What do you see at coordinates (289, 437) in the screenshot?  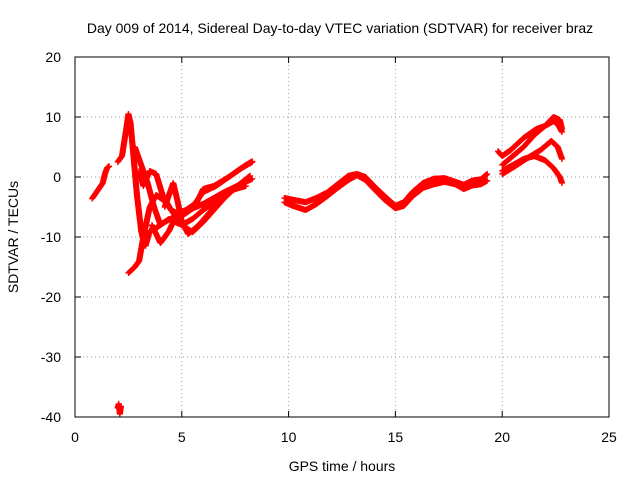 I see `x-tick-label: 10` at bounding box center [289, 437].